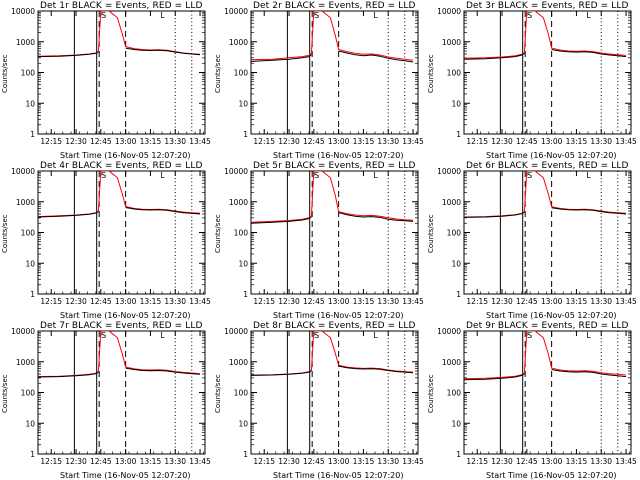  I want to click on panel-title: Det 5r BLACK = Events, RED = LLD, so click(334, 166).